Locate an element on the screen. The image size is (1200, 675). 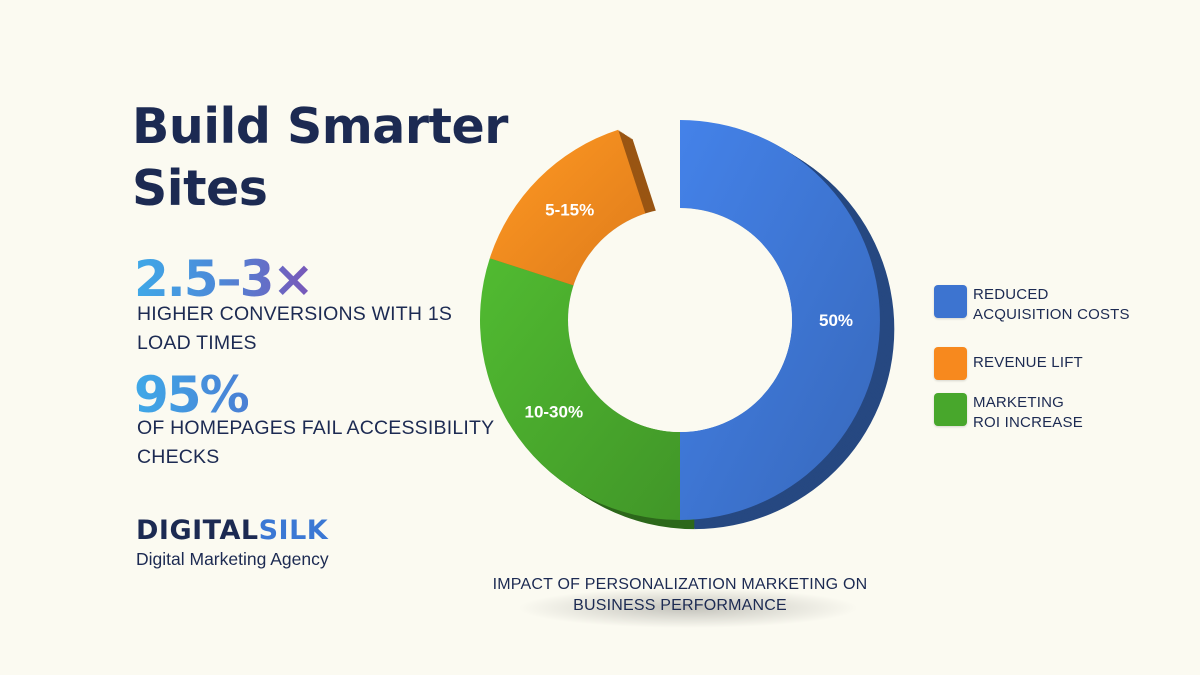
brand-logo-part2: SILK is located at coordinates (293, 530).